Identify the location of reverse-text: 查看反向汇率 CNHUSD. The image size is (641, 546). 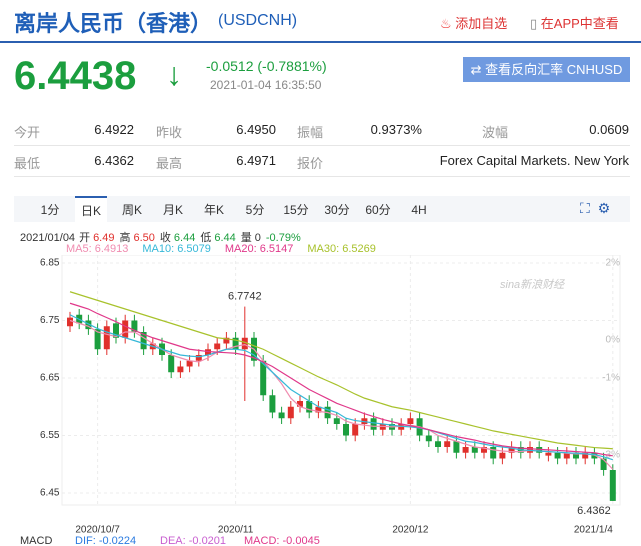
(554, 69).